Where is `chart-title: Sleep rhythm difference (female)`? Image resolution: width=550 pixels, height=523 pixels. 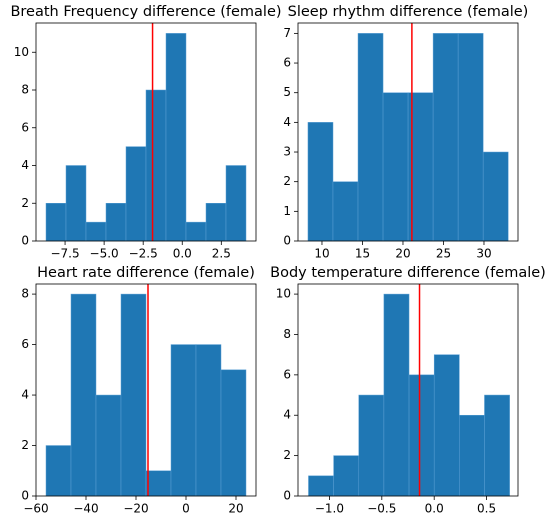 chart-title: Sleep rhythm difference (female) is located at coordinates (408, 12).